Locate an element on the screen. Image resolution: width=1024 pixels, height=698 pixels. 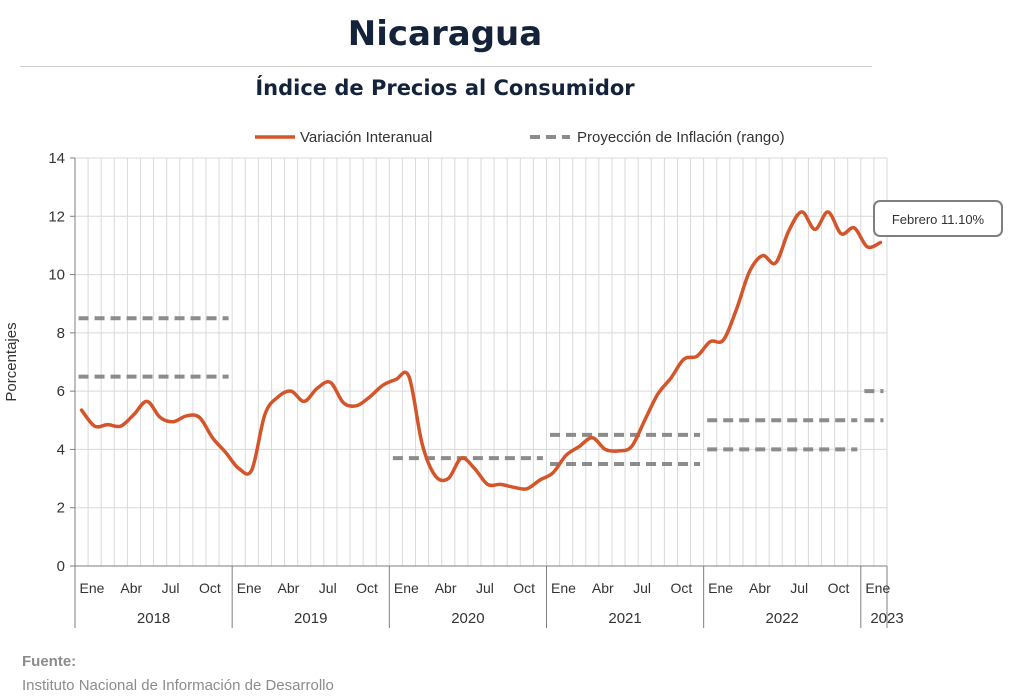
y-tick-label: 14 is located at coordinates (56, 158).